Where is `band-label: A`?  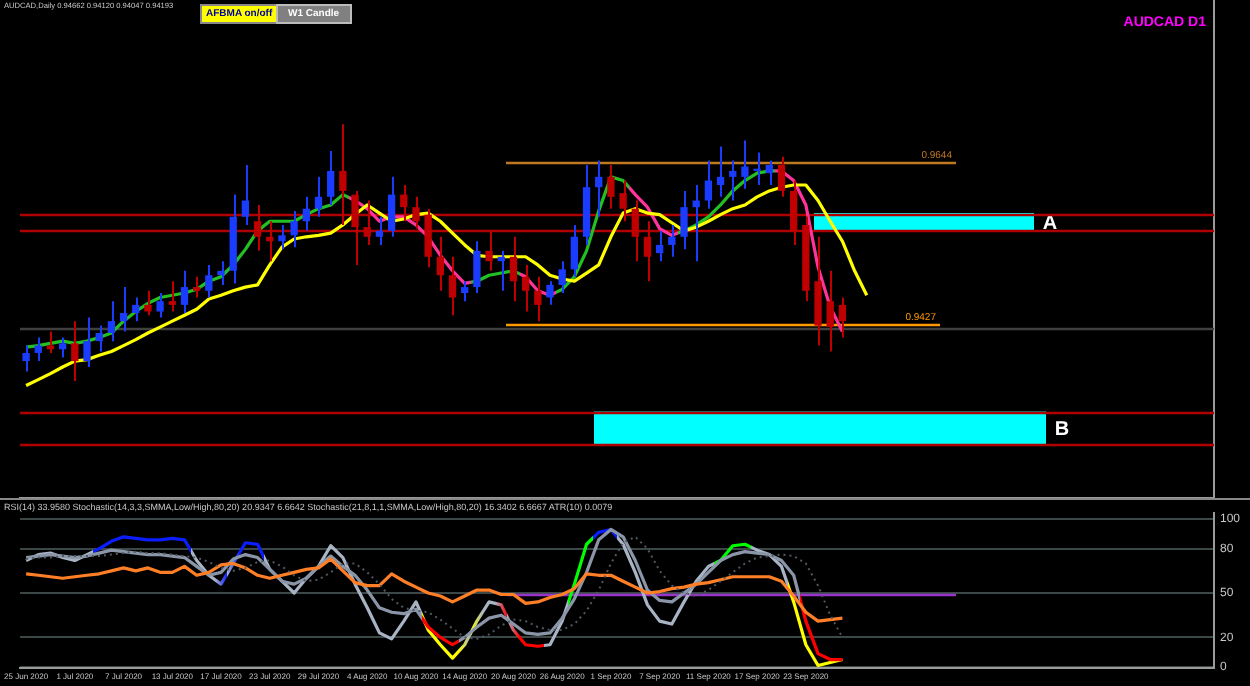
band-label: A is located at coordinates (1050, 224).